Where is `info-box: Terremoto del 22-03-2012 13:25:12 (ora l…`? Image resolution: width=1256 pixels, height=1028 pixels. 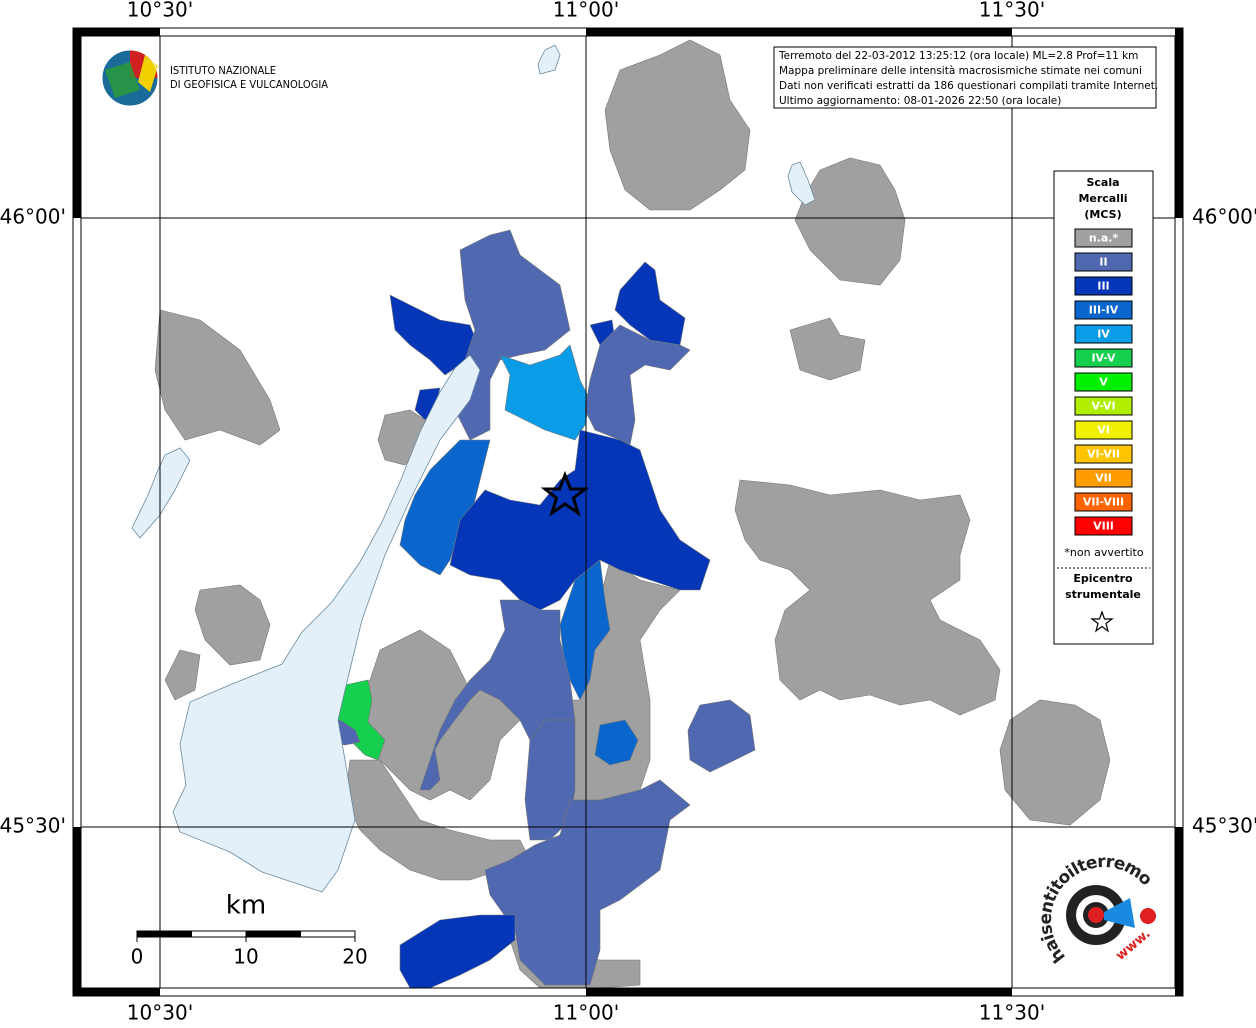
info-box: Terremoto del 22-03-2012 13:25:12 (ora l… is located at coordinates (965, 77).